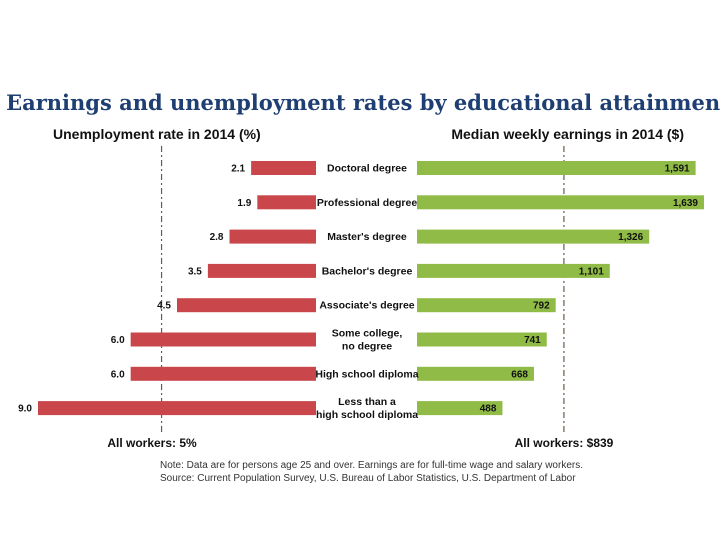  What do you see at coordinates (564, 443) in the screenshot?
I see `right-reference-label: All workers: $839` at bounding box center [564, 443].